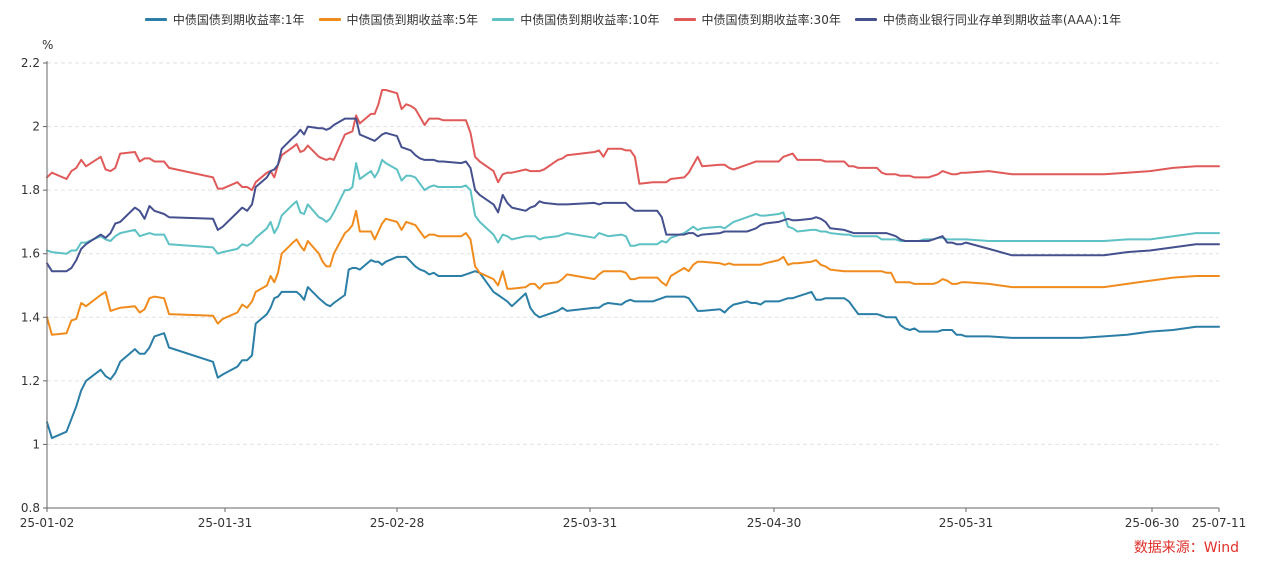 The image size is (1266, 567). Describe the element at coordinates (30, 254) in the screenshot. I see `y-tick-label-4: 1.6` at that location.